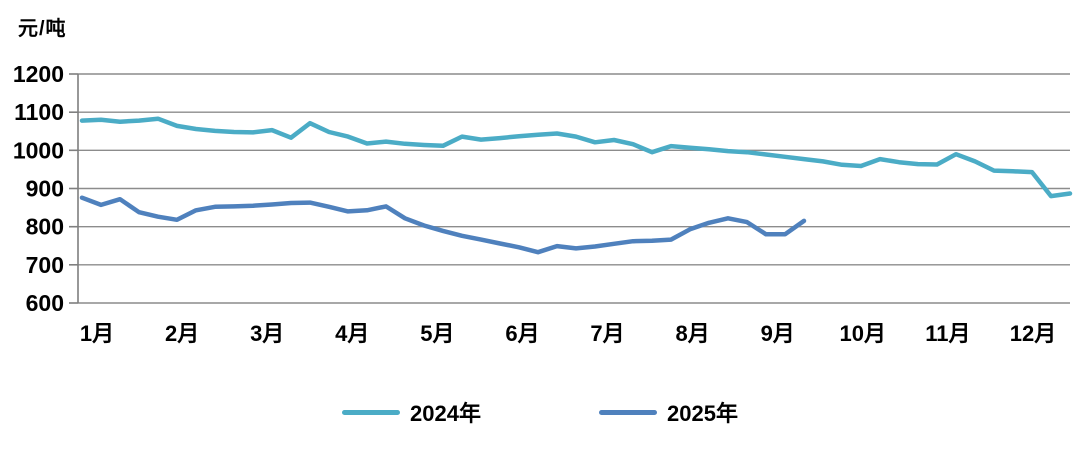  I want to click on x-axis-month-label: 12月, so click(1033, 333).